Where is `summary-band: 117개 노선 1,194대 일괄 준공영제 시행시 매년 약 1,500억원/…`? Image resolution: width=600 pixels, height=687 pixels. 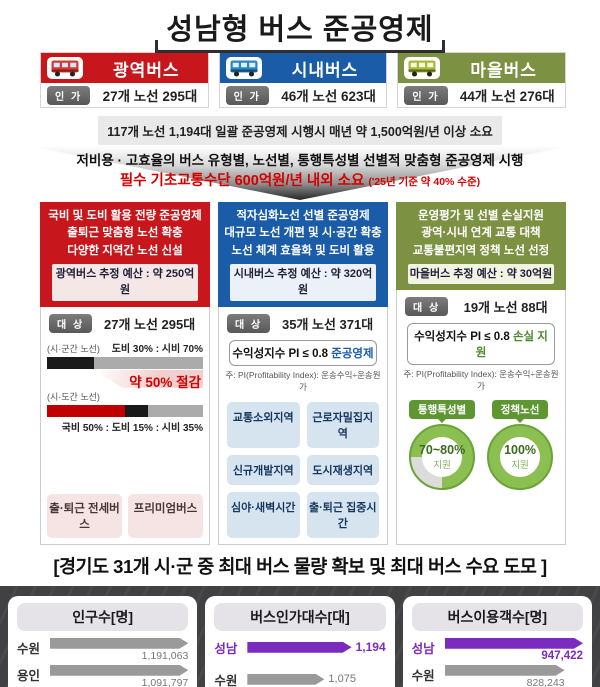 summary-band: 117개 노선 1,194대 일괄 준공영제 시행시 매년 약 1,500억원/… is located at coordinates (300, 130).